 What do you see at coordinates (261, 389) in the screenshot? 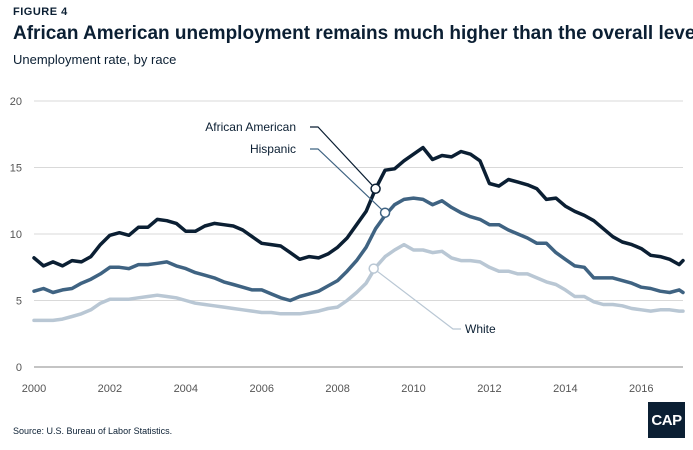
I see `x-tick-label: 2006` at bounding box center [261, 389].